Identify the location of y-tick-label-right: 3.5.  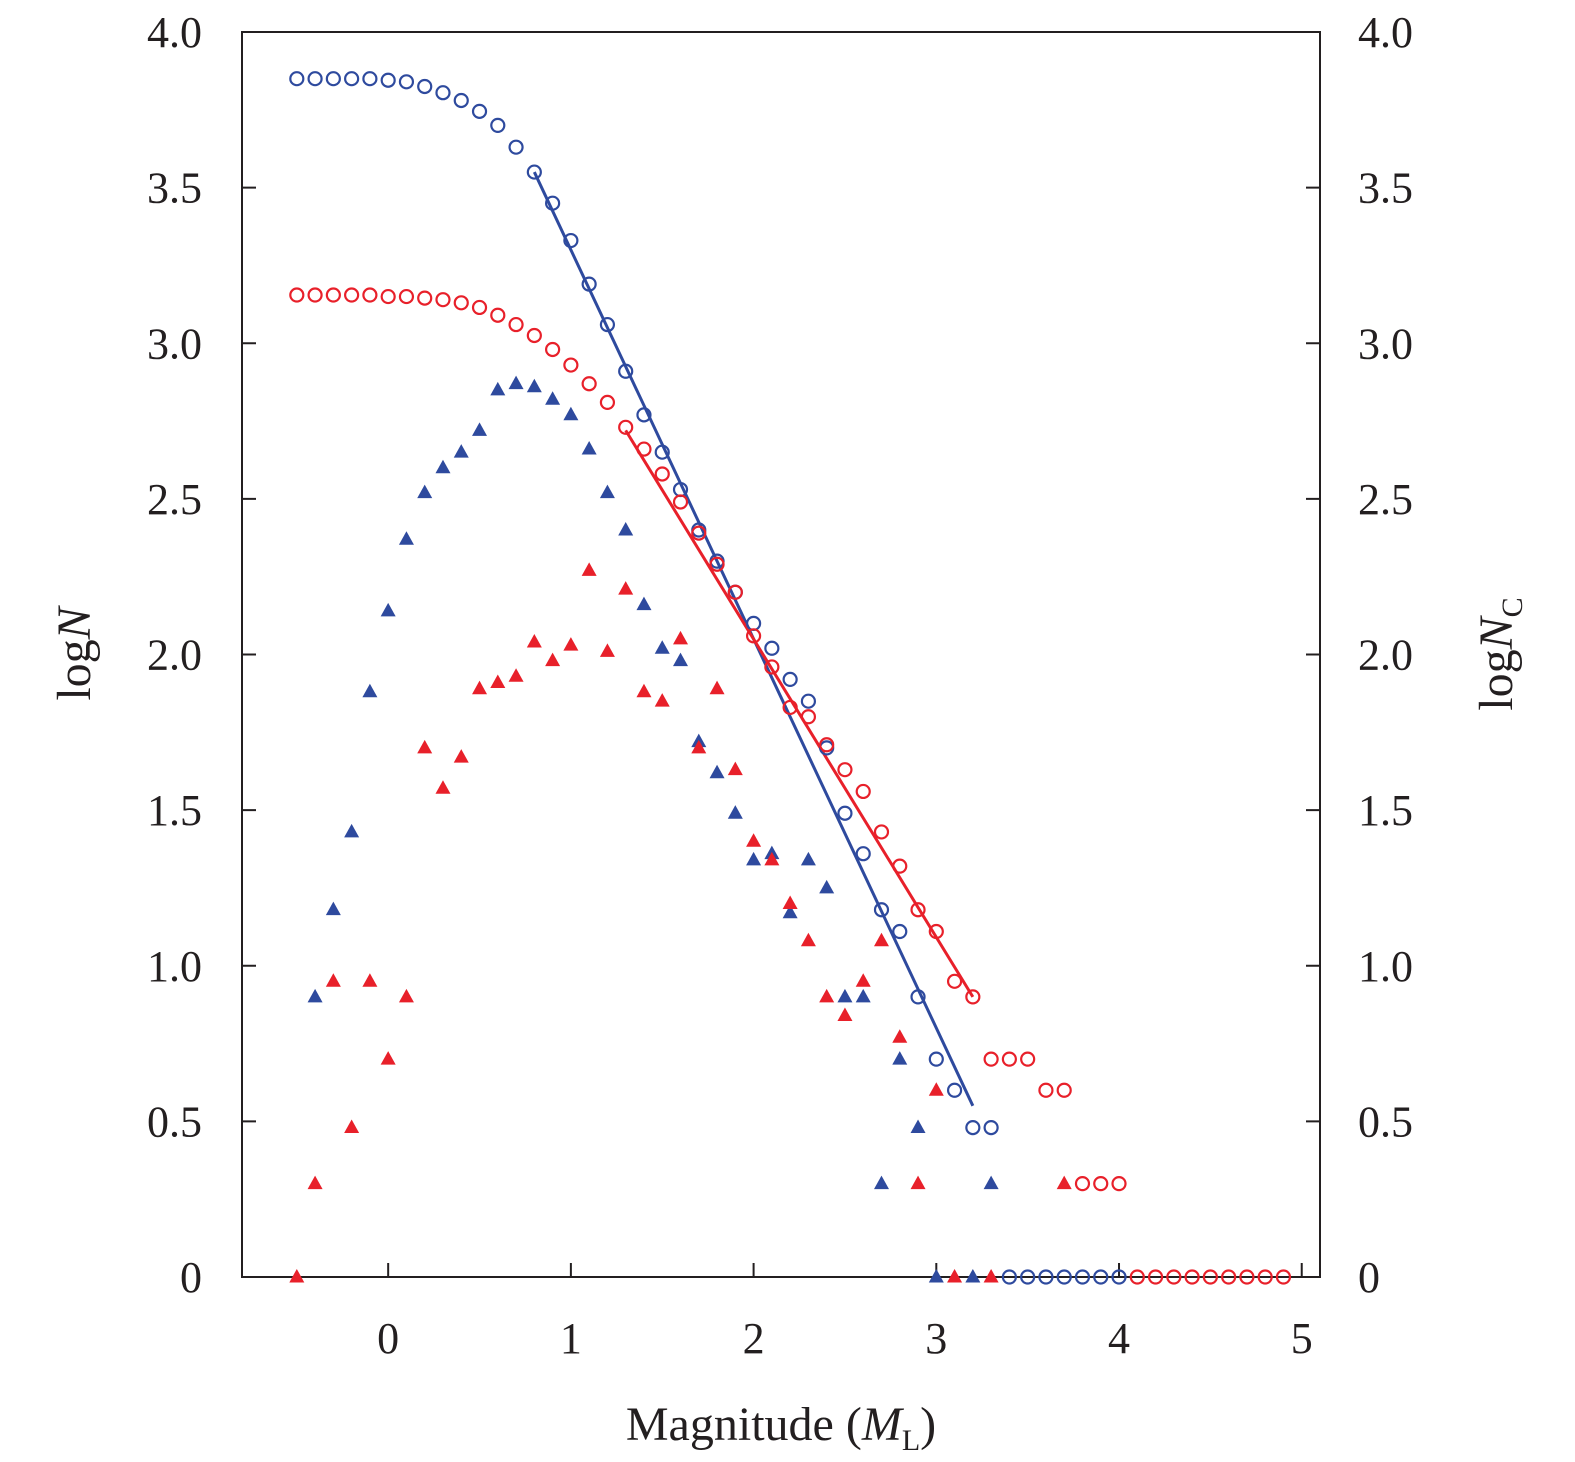
(1385, 188).